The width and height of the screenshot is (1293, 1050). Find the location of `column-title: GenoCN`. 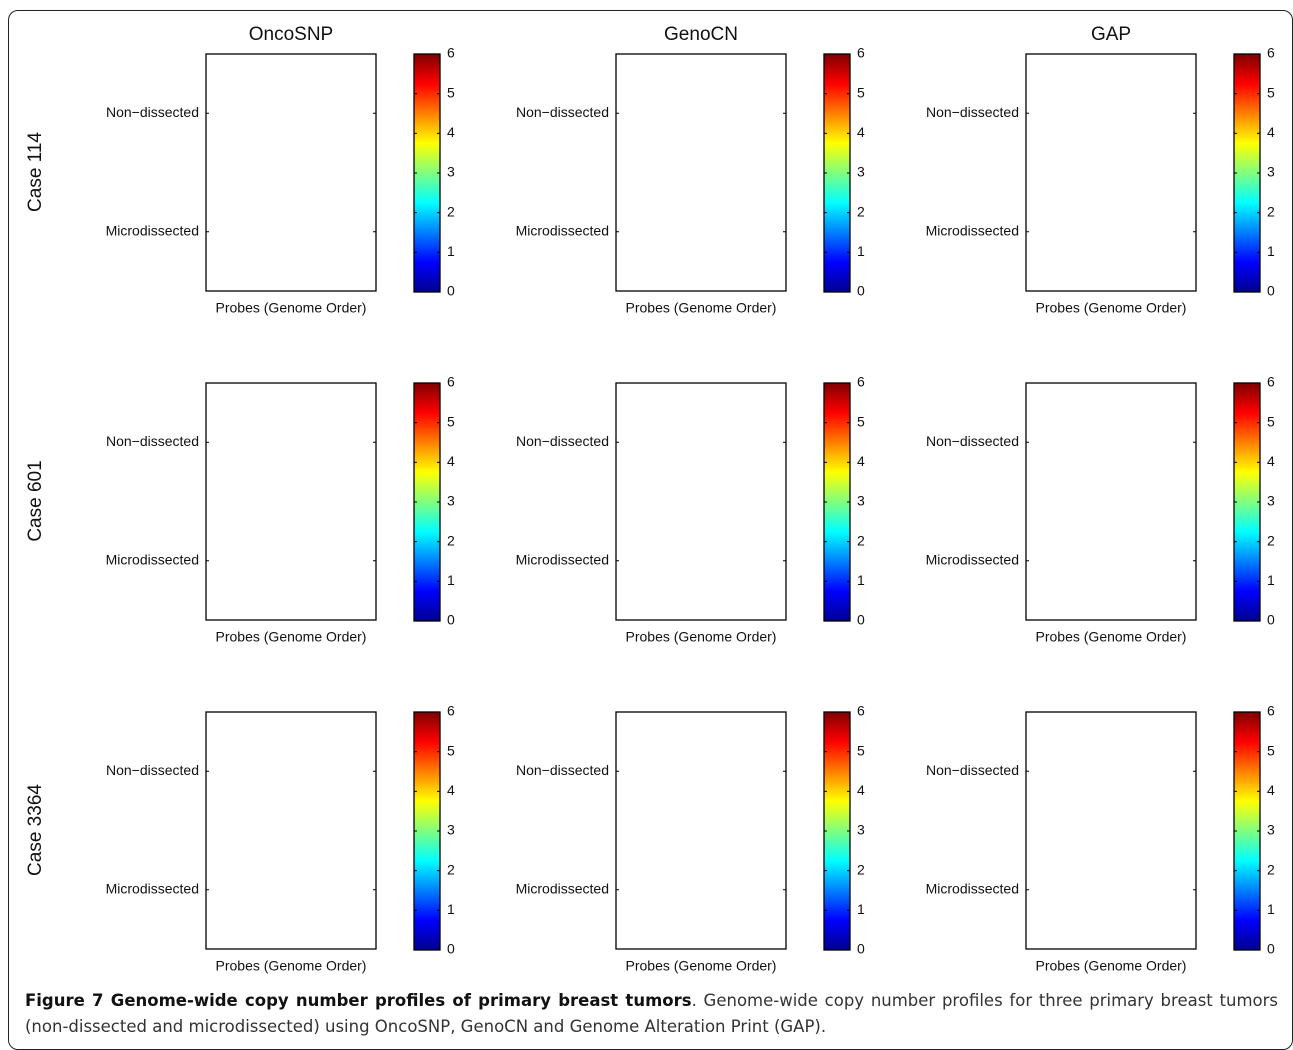

column-title: GenoCN is located at coordinates (701, 34).